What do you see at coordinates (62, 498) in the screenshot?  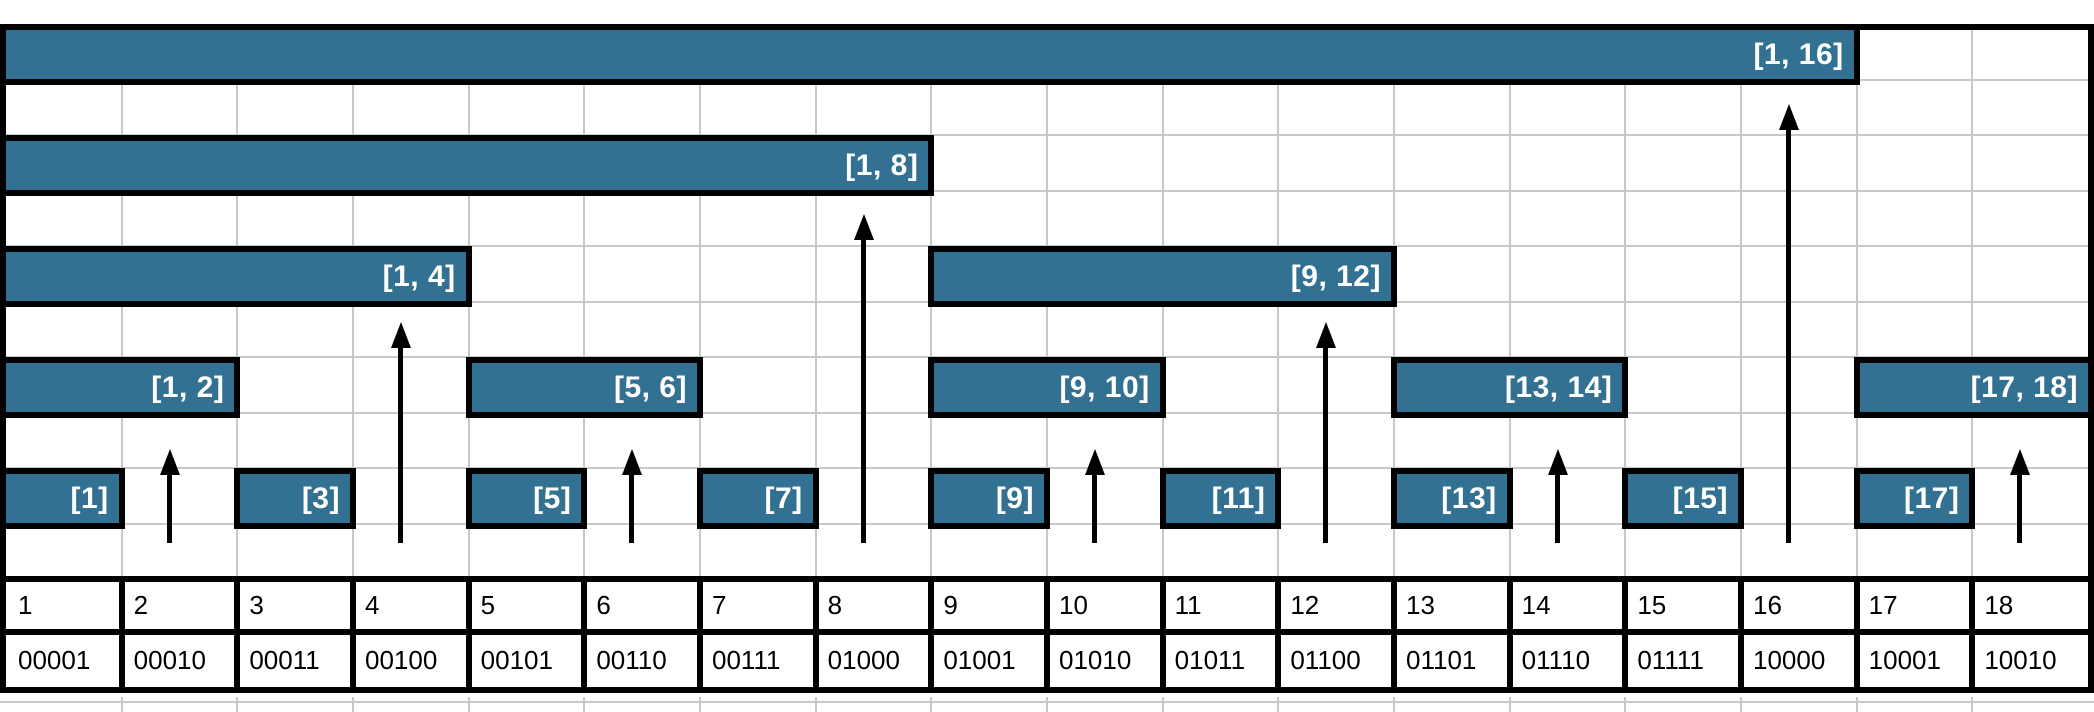 I see `interval-bar-1-1: [1]` at bounding box center [62, 498].